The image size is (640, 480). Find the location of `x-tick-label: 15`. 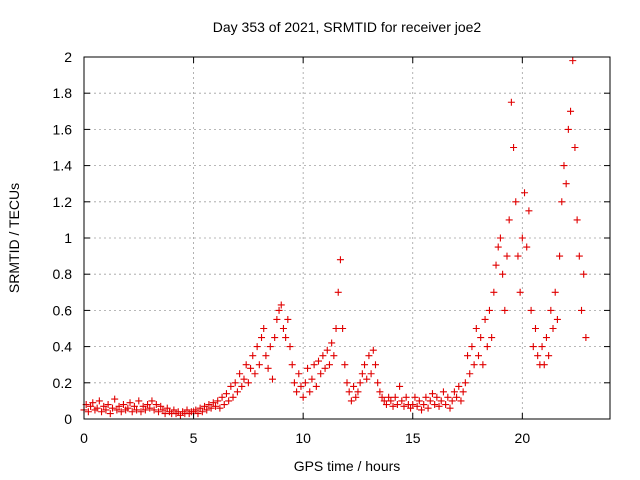

x-tick-label: 15 is located at coordinates (413, 438).